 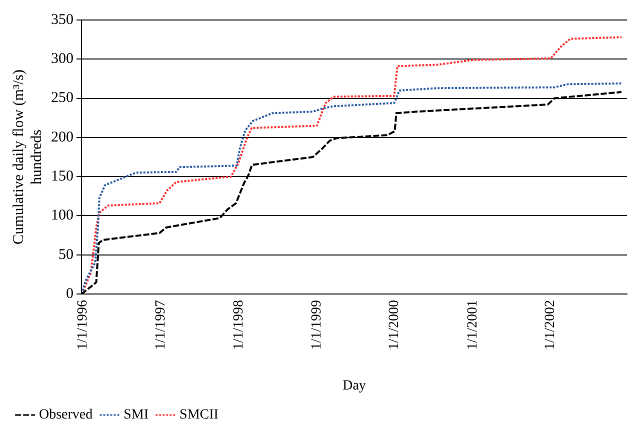 What do you see at coordinates (161, 325) in the screenshot?
I see `x-tick-label: 1/1/1997` at bounding box center [161, 325].